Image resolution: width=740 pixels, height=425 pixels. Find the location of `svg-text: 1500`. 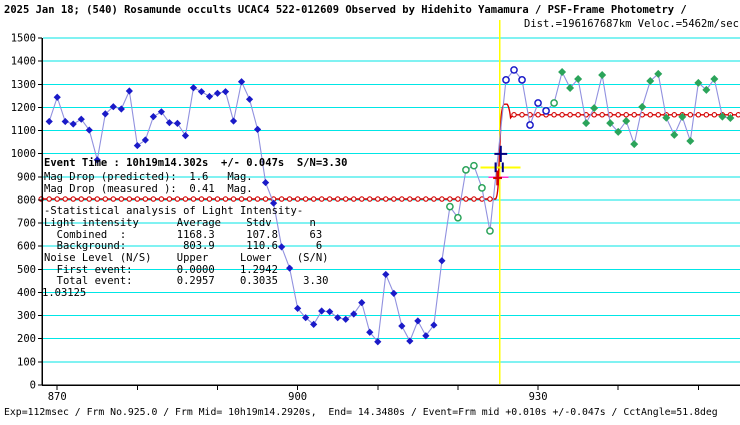

svg-text: 1500 is located at coordinates (23, 39).